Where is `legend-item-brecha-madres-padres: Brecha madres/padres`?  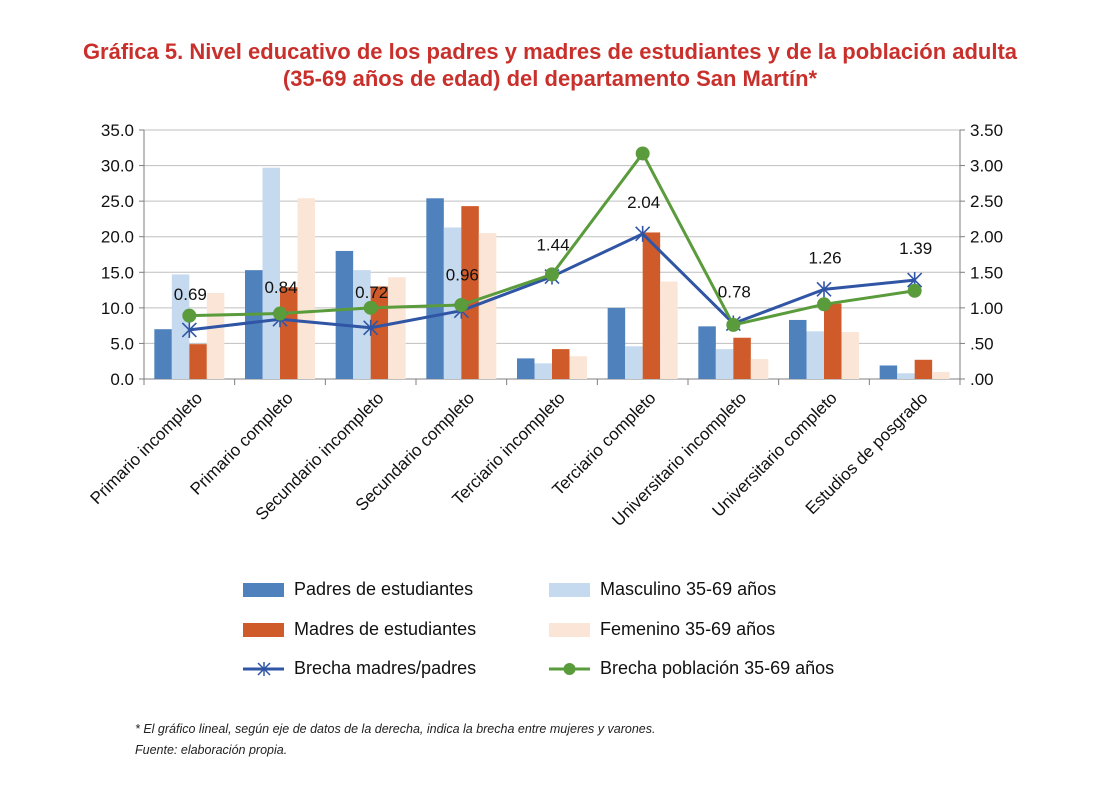 legend-item-brecha-madres-padres: Brecha madres/padres is located at coordinates (359, 668).